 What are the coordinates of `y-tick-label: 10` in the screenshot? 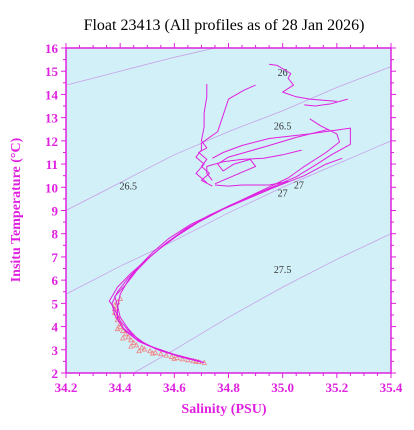 It's located at (51, 187).